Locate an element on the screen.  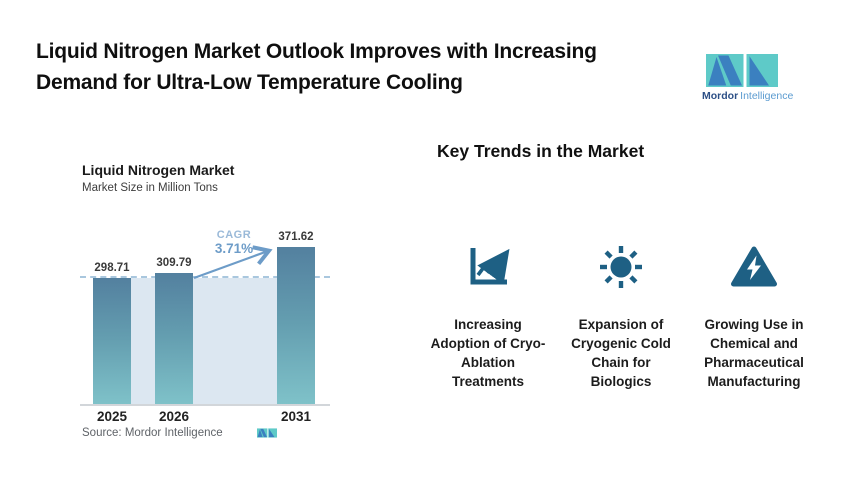
line-chart-icon is located at coordinates (490, 266).